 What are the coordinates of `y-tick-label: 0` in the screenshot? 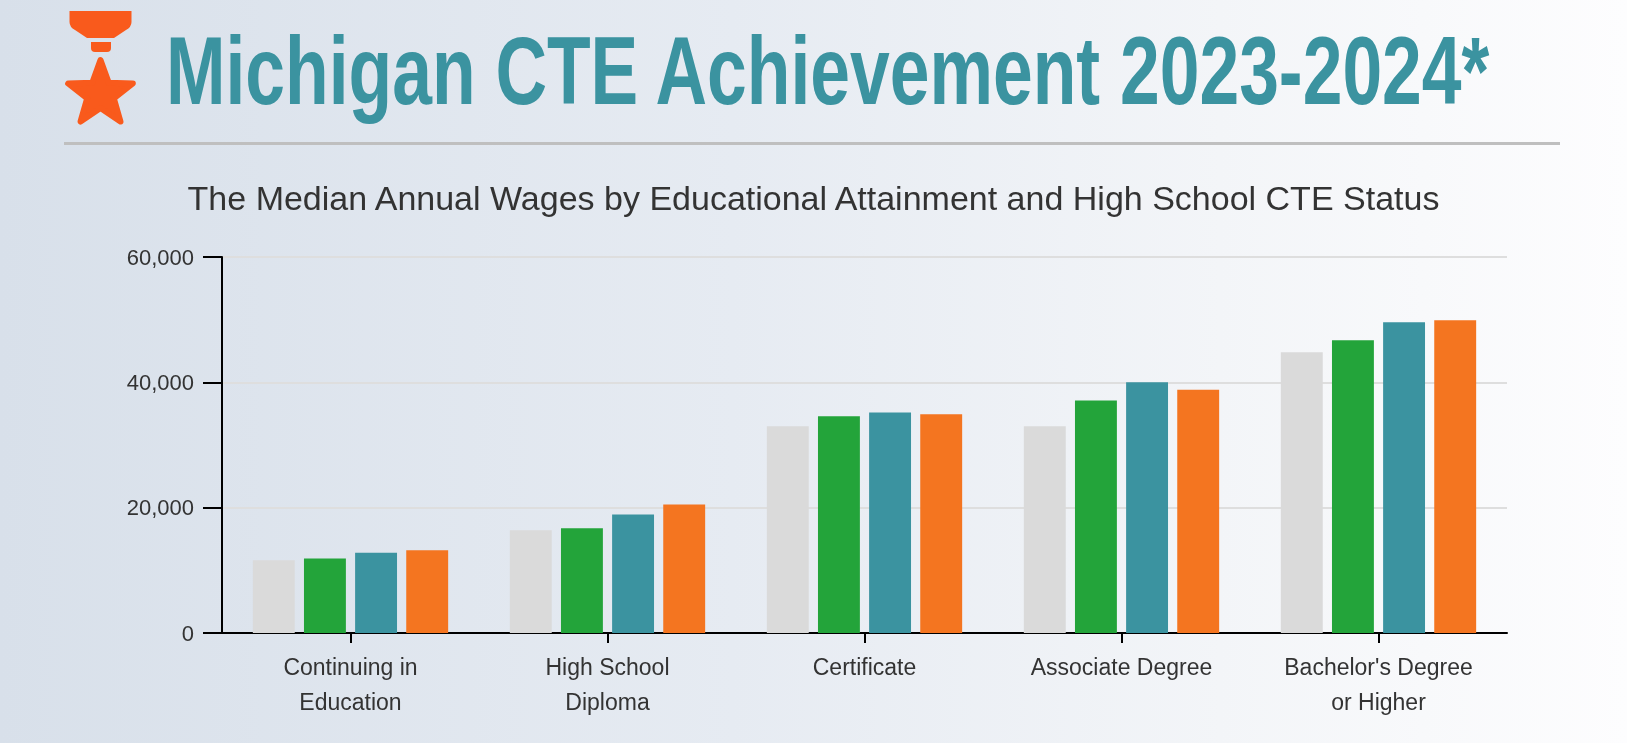 It's located at (187, 633).